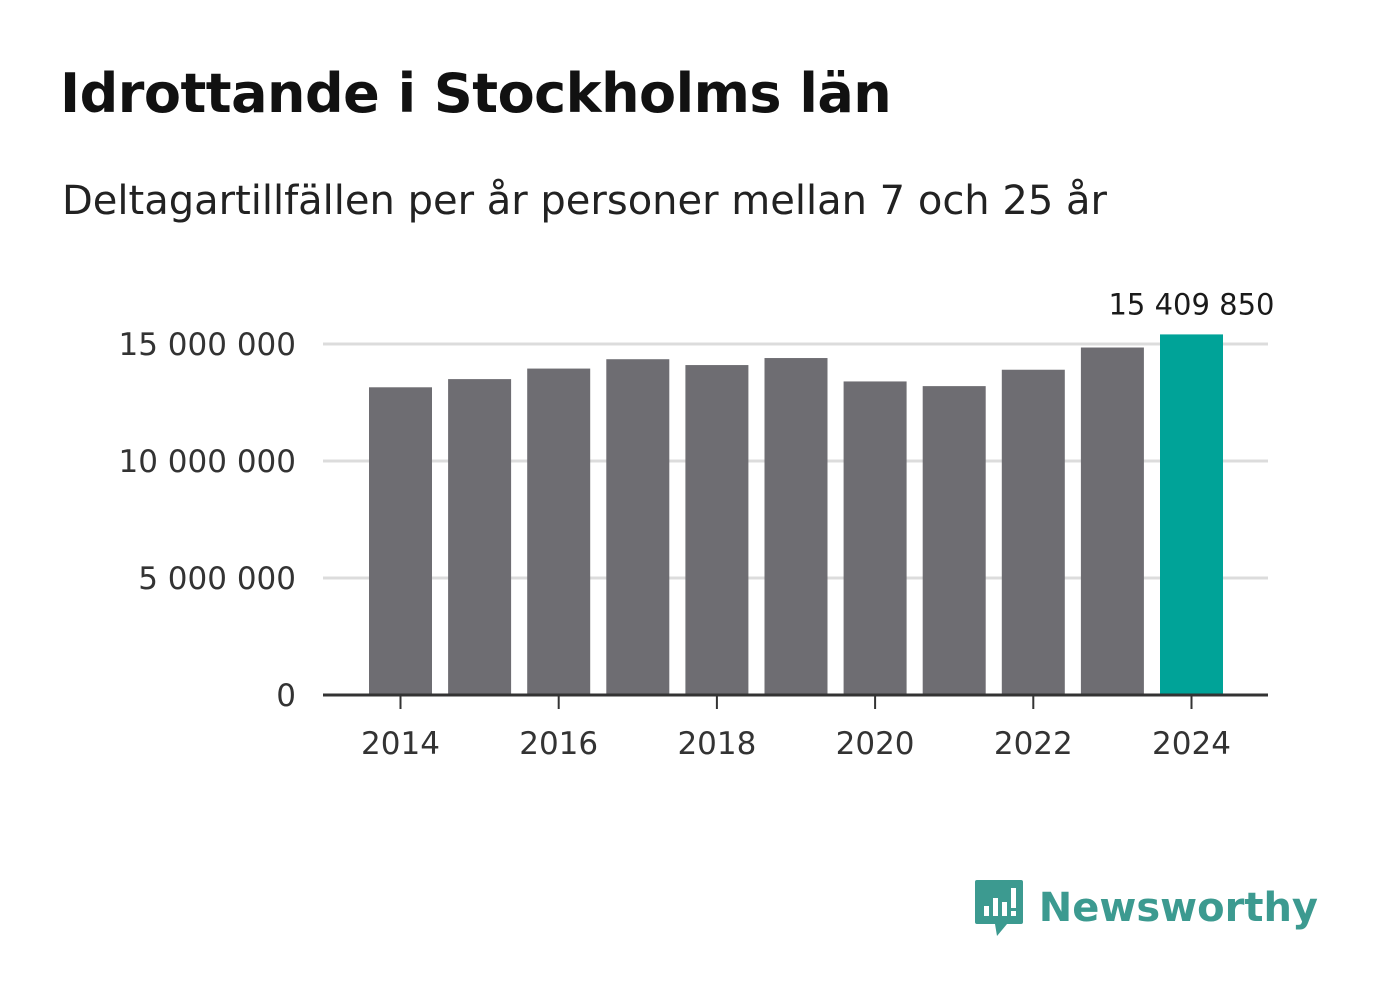  What do you see at coordinates (208, 462) in the screenshot?
I see `y-tick-label: 10 000 000` at bounding box center [208, 462].